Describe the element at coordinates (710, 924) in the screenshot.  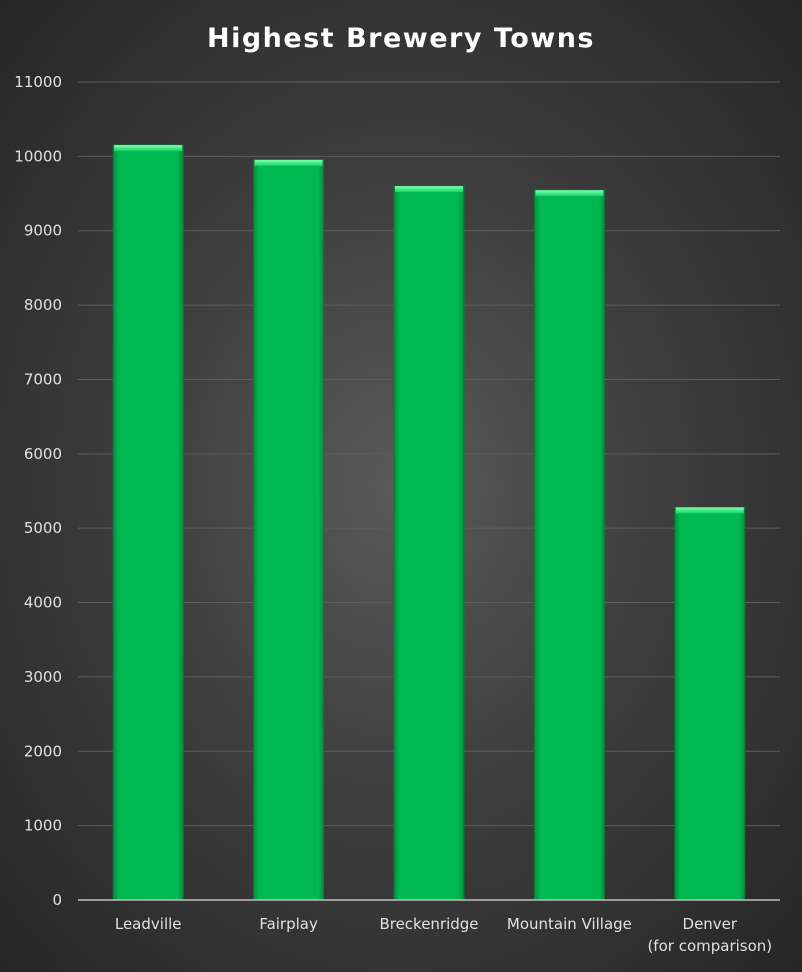
I see `x-tick-label: Denver` at that location.